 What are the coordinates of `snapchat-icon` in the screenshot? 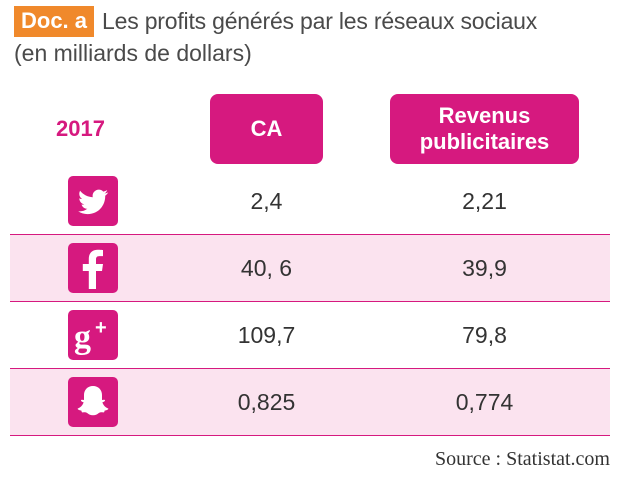 It's located at (93, 402).